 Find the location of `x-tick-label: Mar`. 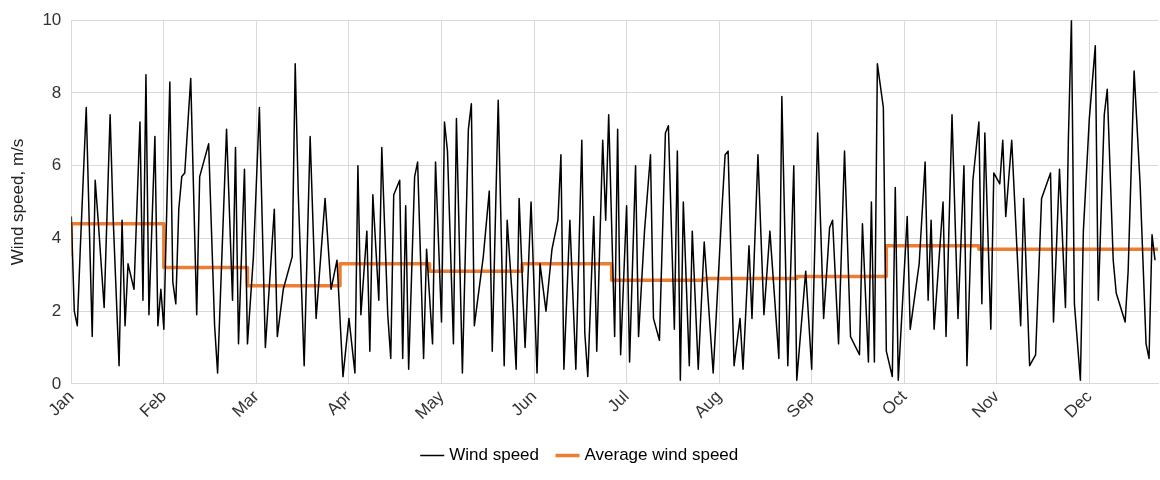

x-tick-label: Mar is located at coordinates (245, 403).